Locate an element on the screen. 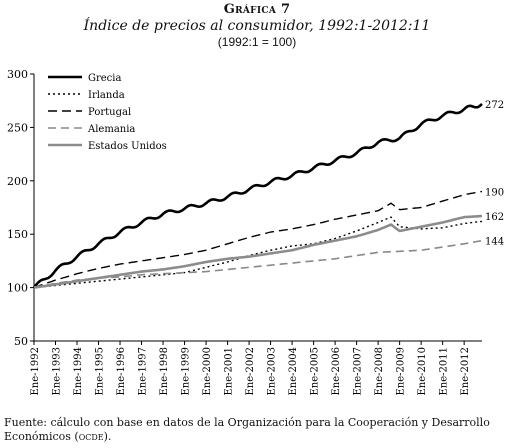 This screenshot has width=514, height=448. legend-label: Estados Unidos is located at coordinates (127, 146).